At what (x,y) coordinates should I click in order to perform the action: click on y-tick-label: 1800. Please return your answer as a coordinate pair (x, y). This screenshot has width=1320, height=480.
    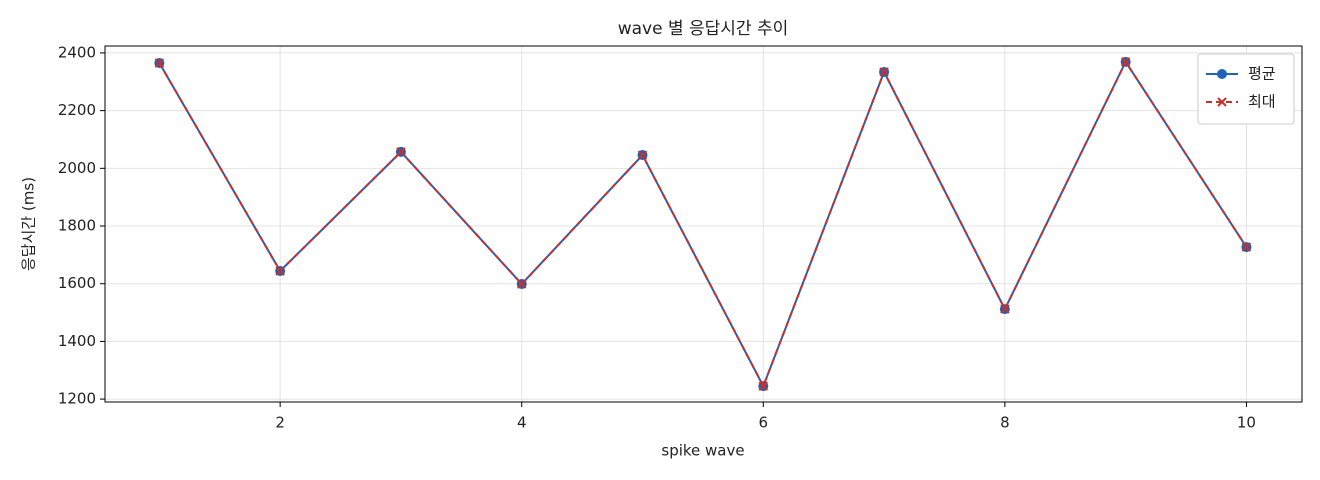
    Looking at the image, I should click on (77, 226).